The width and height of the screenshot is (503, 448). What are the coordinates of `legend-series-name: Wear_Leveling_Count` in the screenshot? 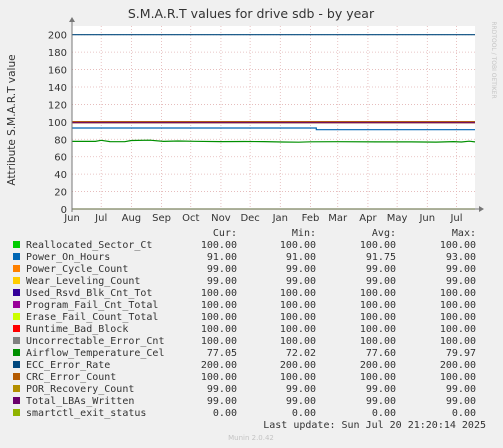 It's located at (83, 281).